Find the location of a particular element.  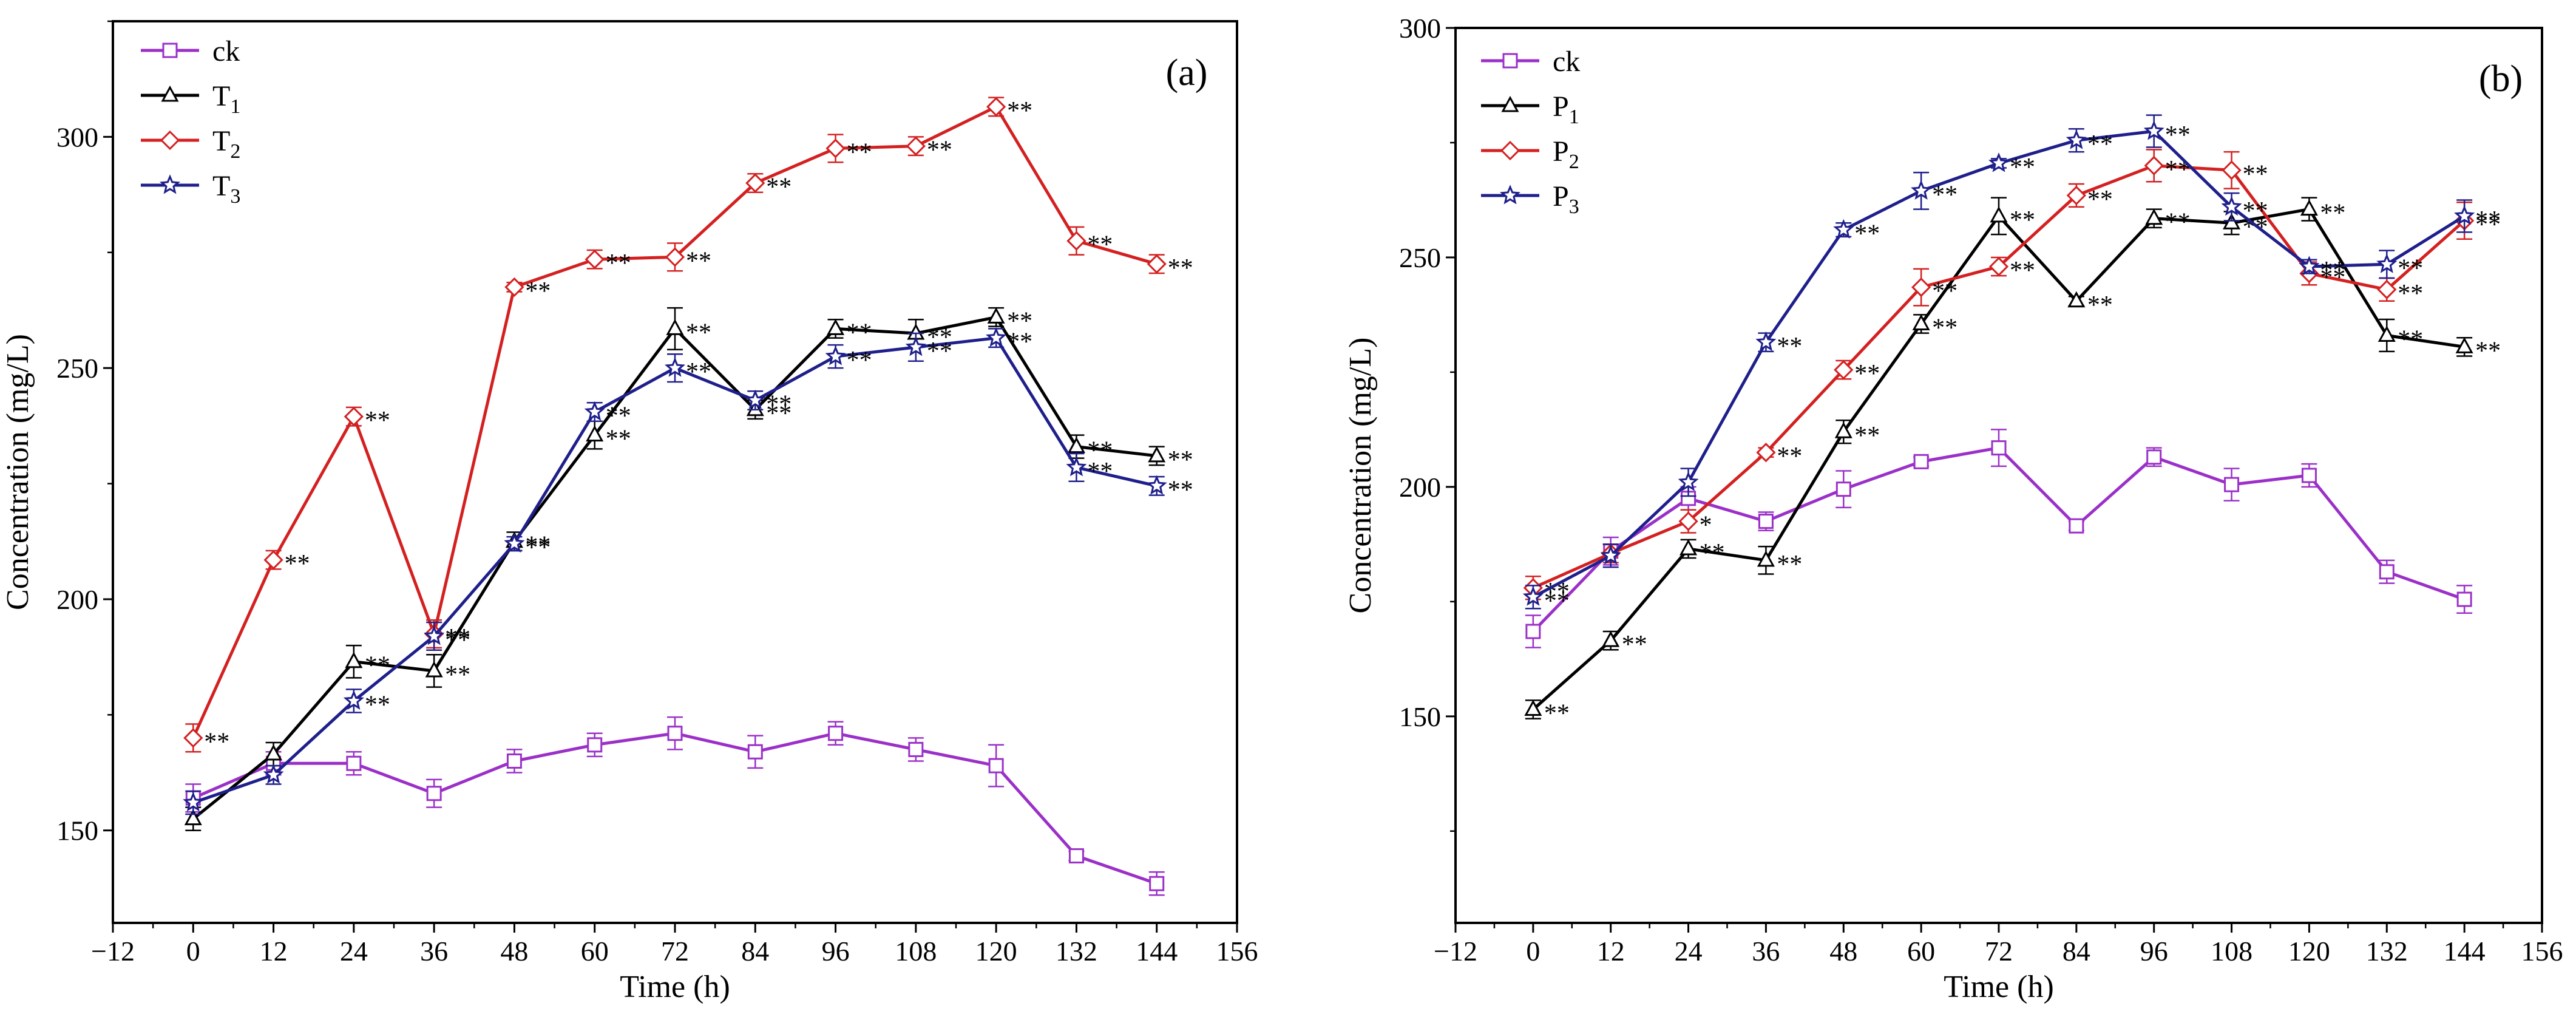

x-tick-label: 48 is located at coordinates (1843, 952).